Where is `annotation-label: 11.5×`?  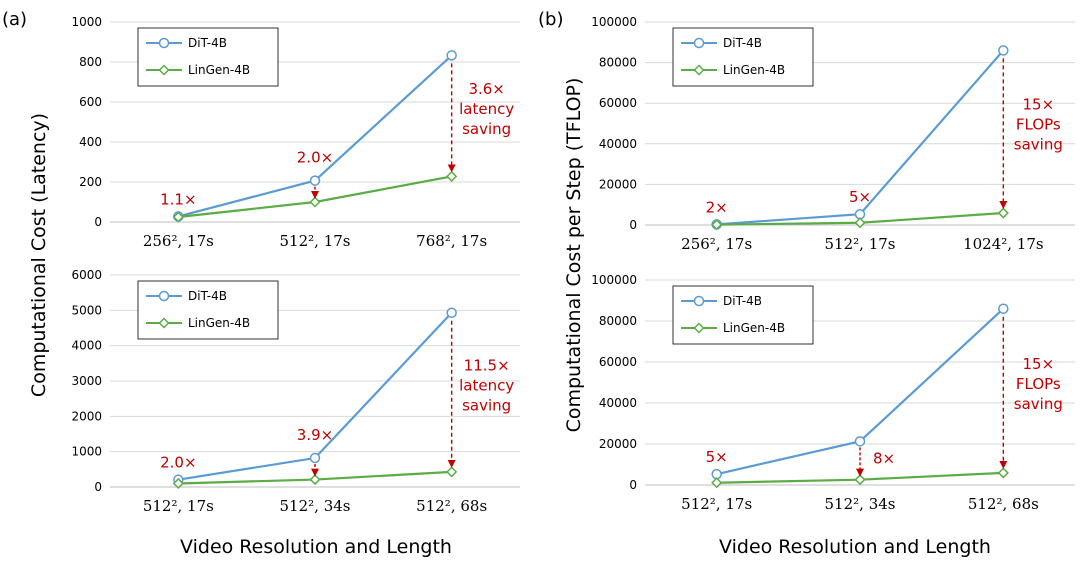
annotation-label: 11.5× is located at coordinates (487, 365).